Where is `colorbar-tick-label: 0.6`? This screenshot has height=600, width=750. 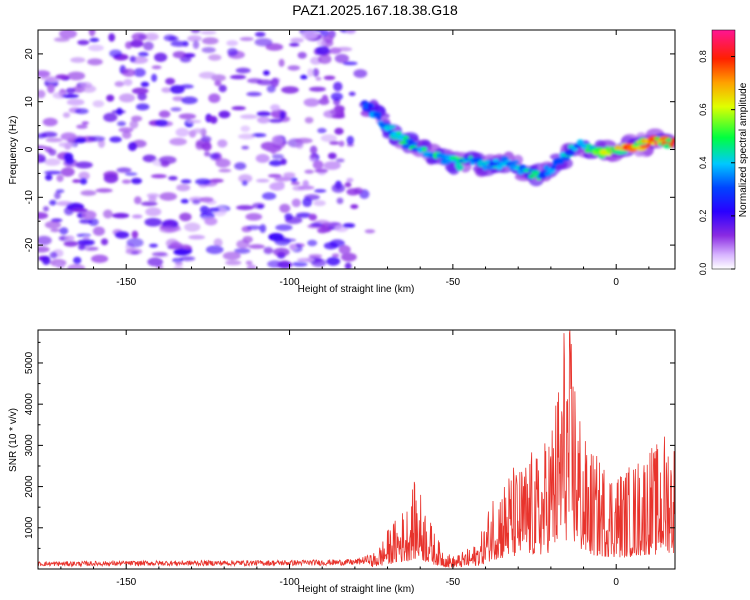
colorbar-tick-label: 0.6 is located at coordinates (703, 109).